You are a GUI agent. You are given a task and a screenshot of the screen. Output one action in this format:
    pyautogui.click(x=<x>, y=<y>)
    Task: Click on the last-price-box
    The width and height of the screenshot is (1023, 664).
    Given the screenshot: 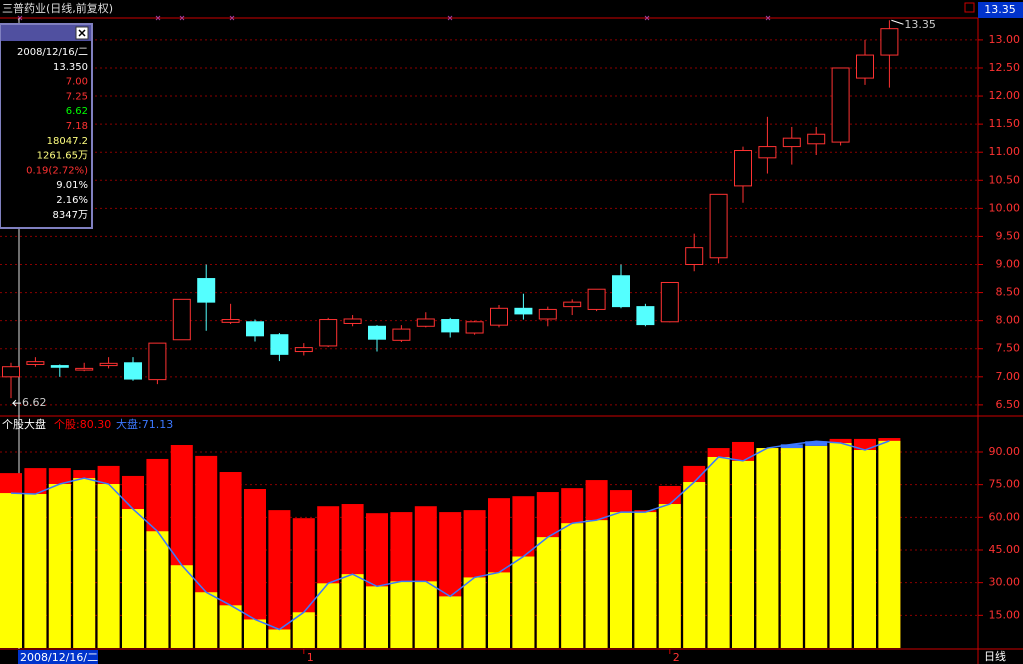 What is the action you would take?
    pyautogui.click(x=1000, y=10)
    